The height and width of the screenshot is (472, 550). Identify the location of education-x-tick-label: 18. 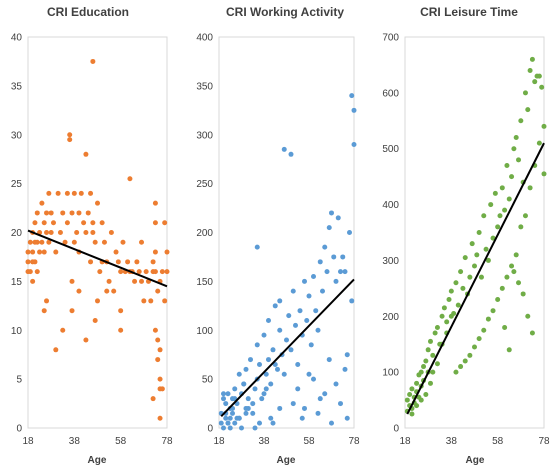
(28, 441).